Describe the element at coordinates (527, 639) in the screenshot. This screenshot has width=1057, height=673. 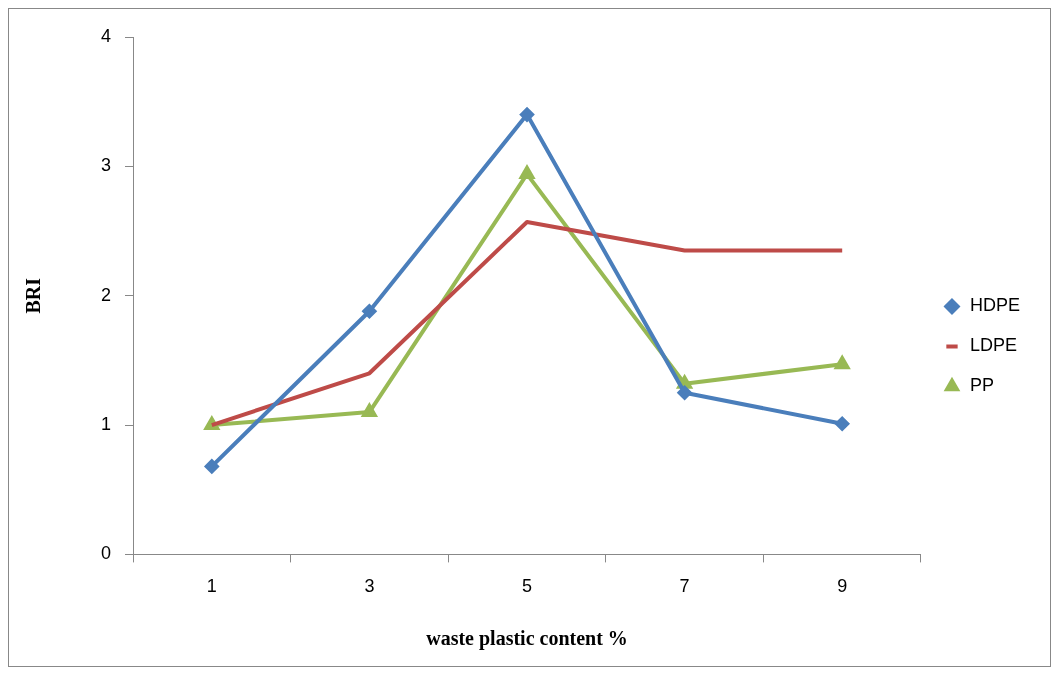
I see `x-axis-title: waste plastic content %` at that location.